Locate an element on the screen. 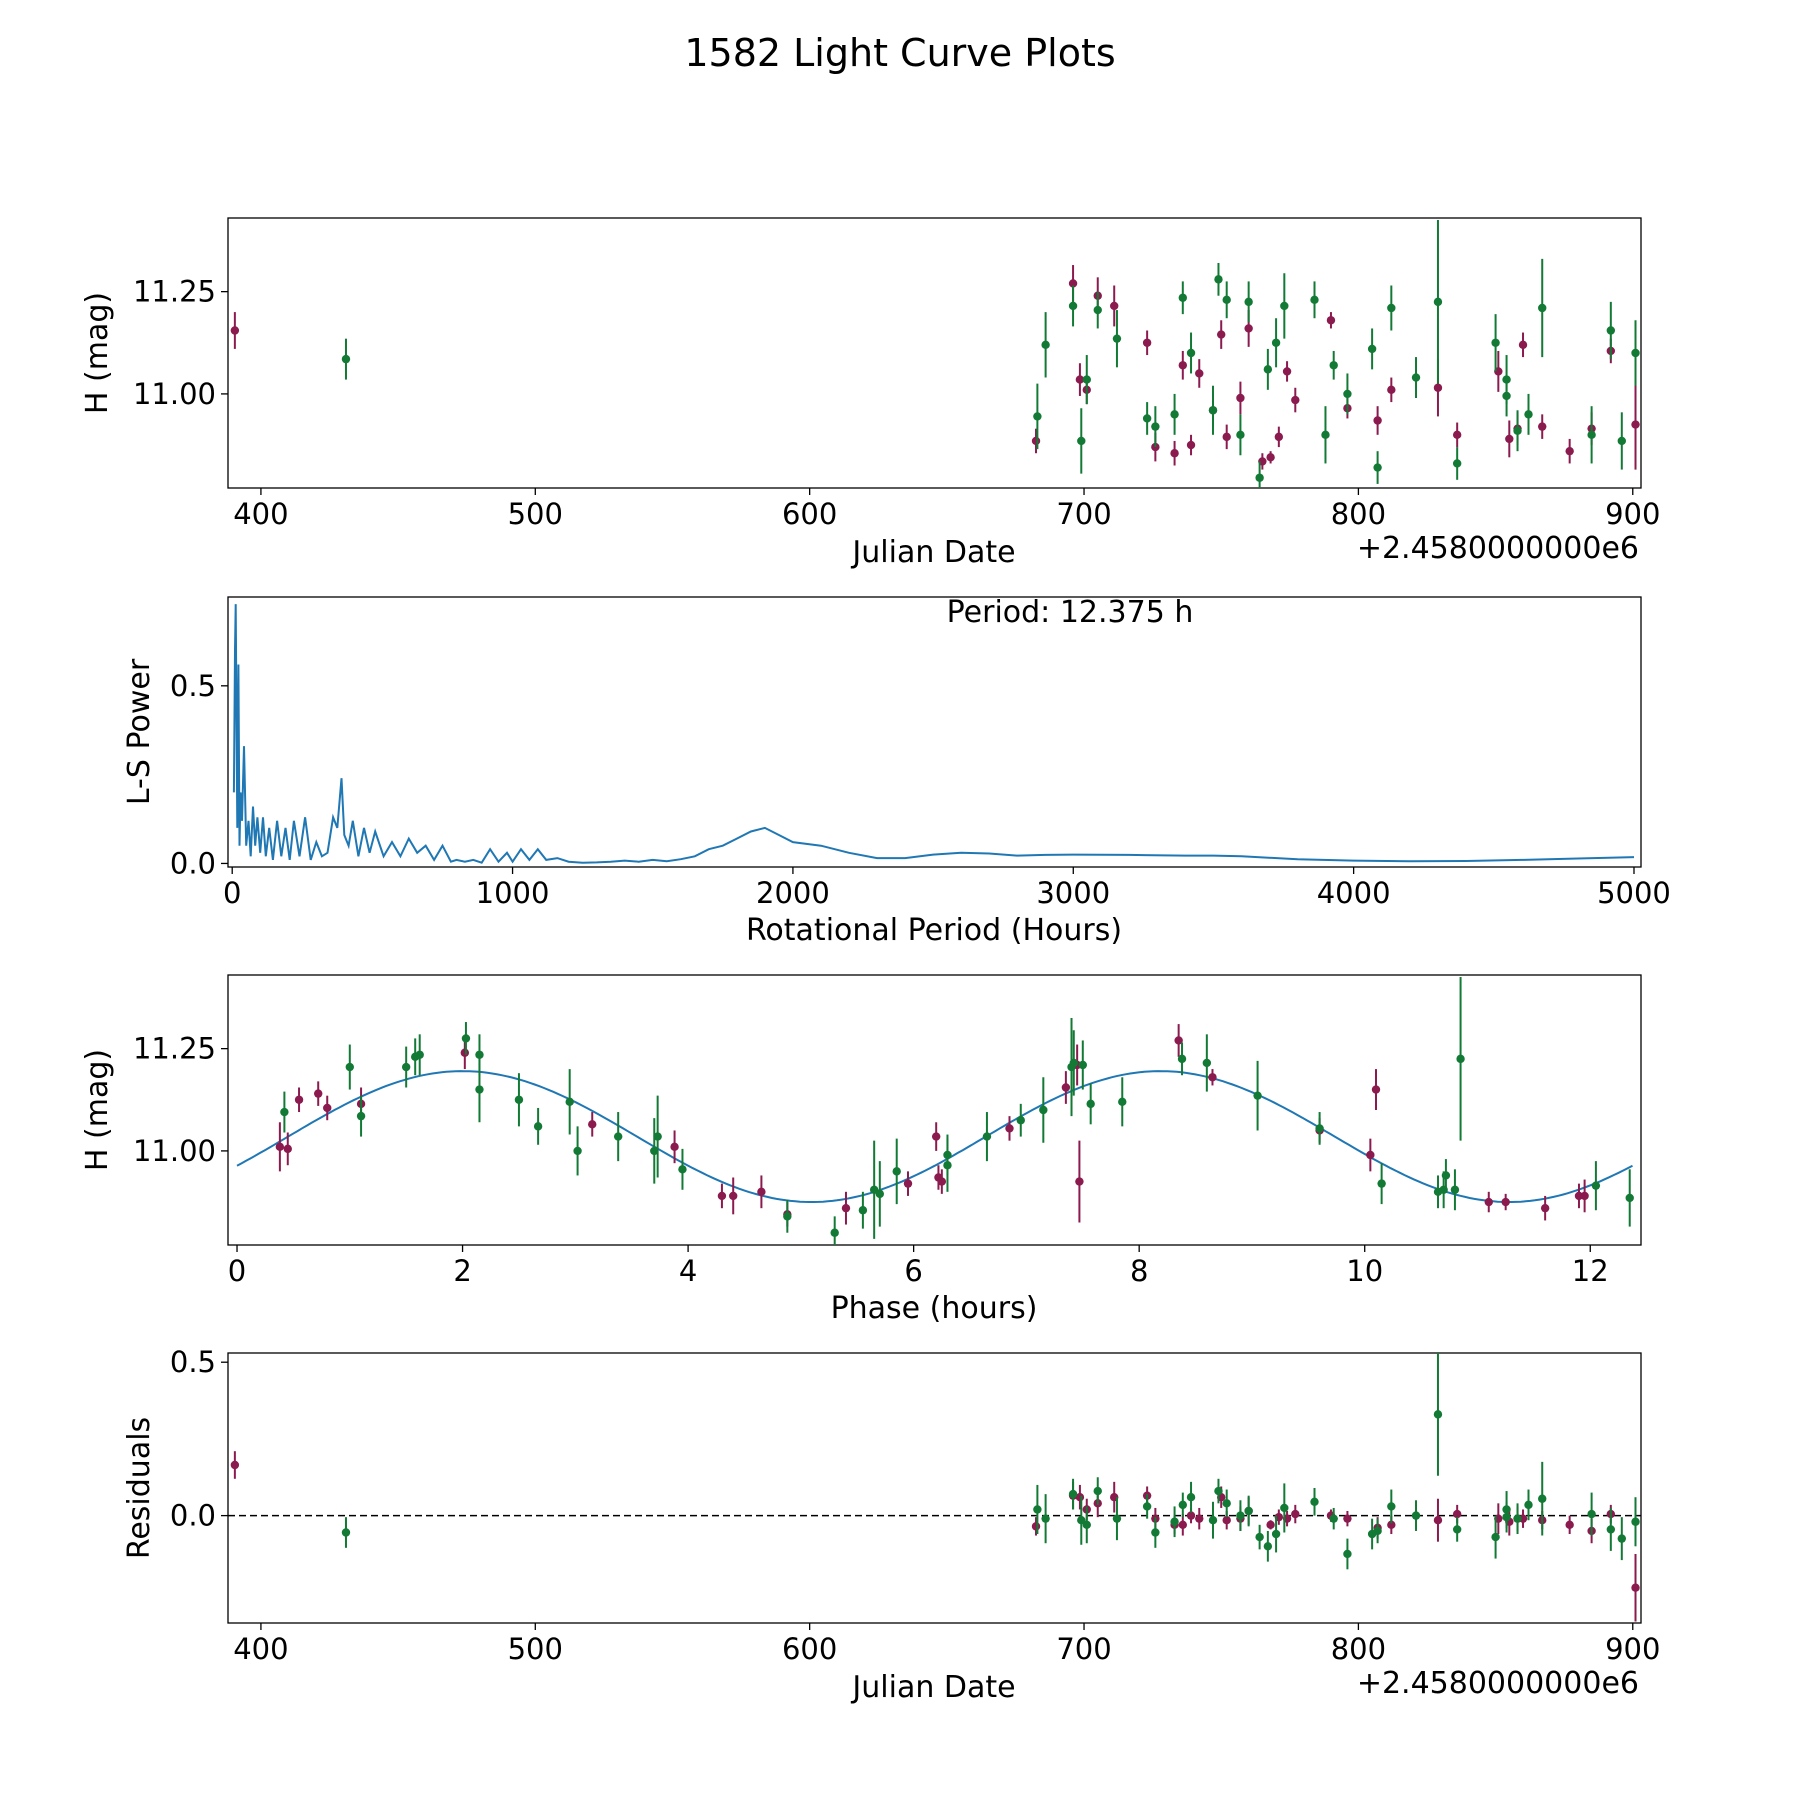  x-tick-label: 6 is located at coordinates (913, 1271).